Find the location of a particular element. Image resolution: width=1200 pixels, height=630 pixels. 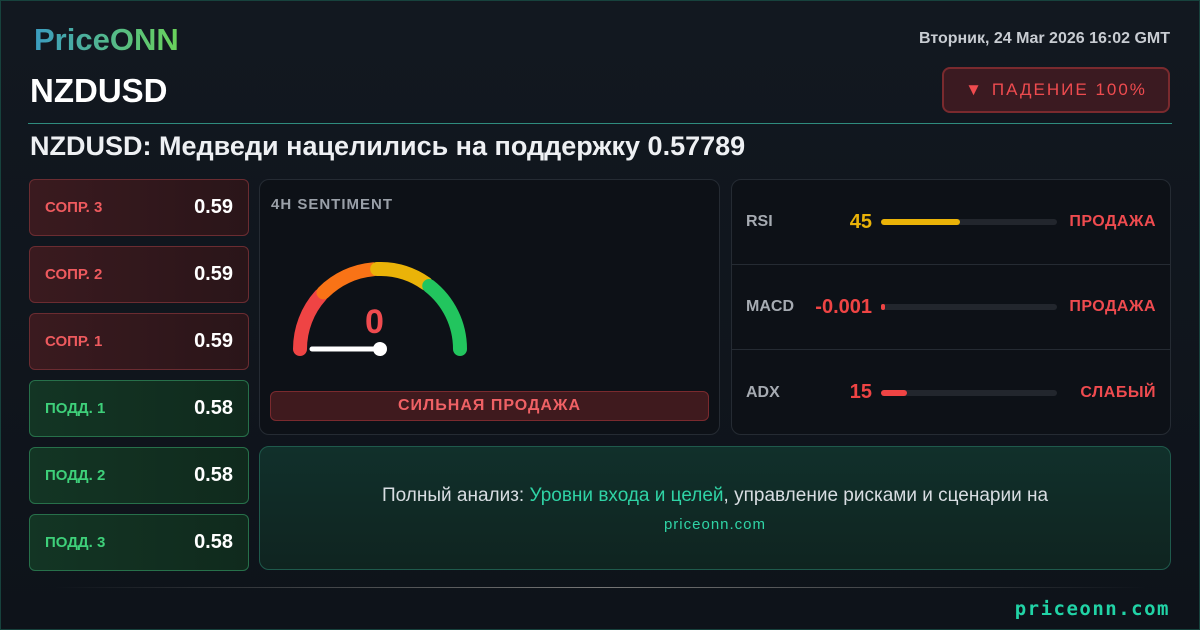

level-support-row: ПОДД. 1 0.58 is located at coordinates (139, 408).